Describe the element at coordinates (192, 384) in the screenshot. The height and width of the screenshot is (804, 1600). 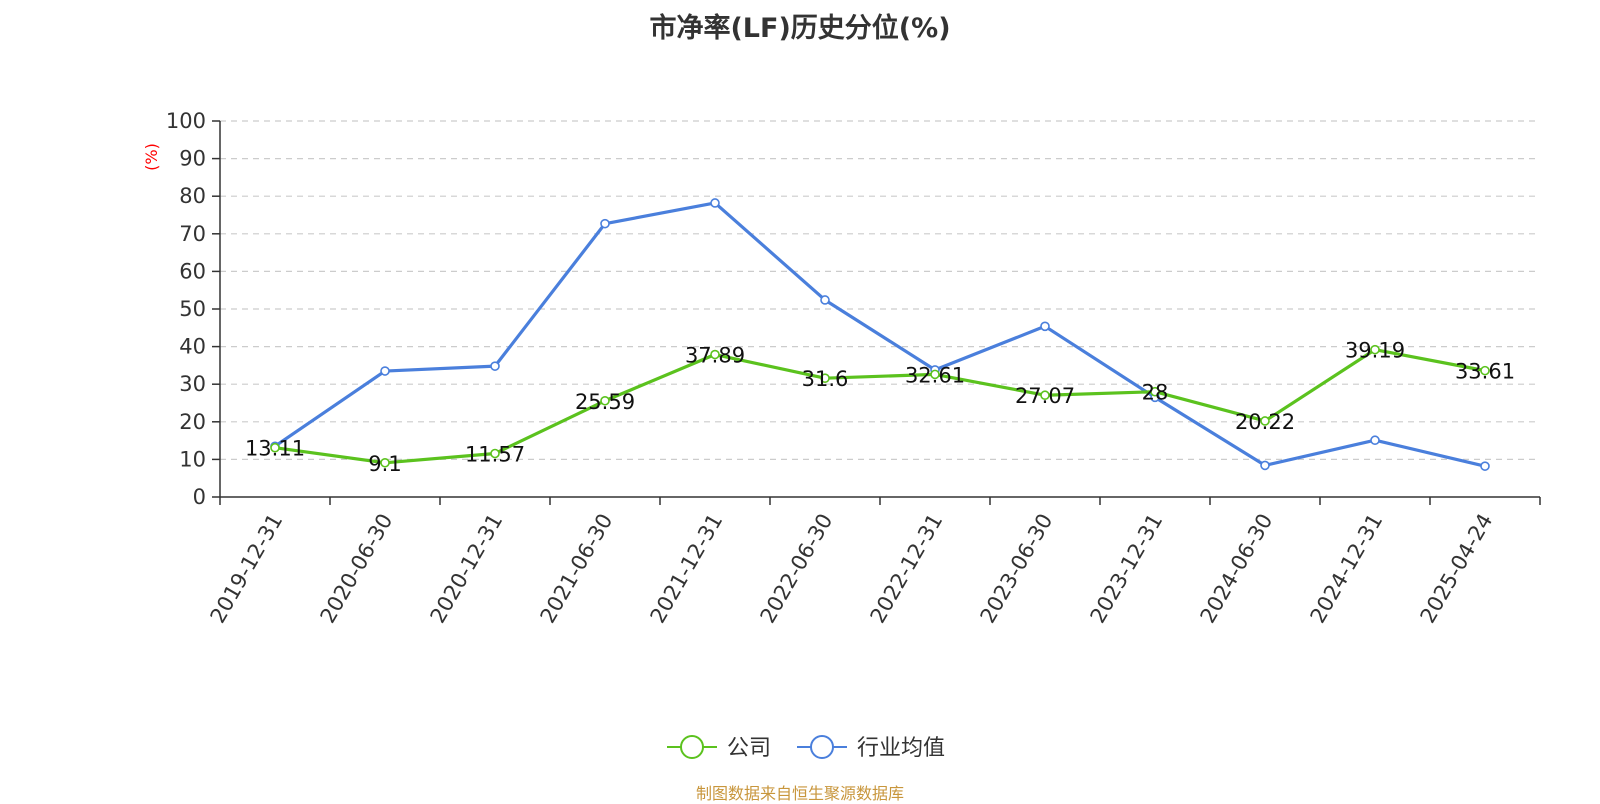
I see `y-tick-label: 30` at that location.